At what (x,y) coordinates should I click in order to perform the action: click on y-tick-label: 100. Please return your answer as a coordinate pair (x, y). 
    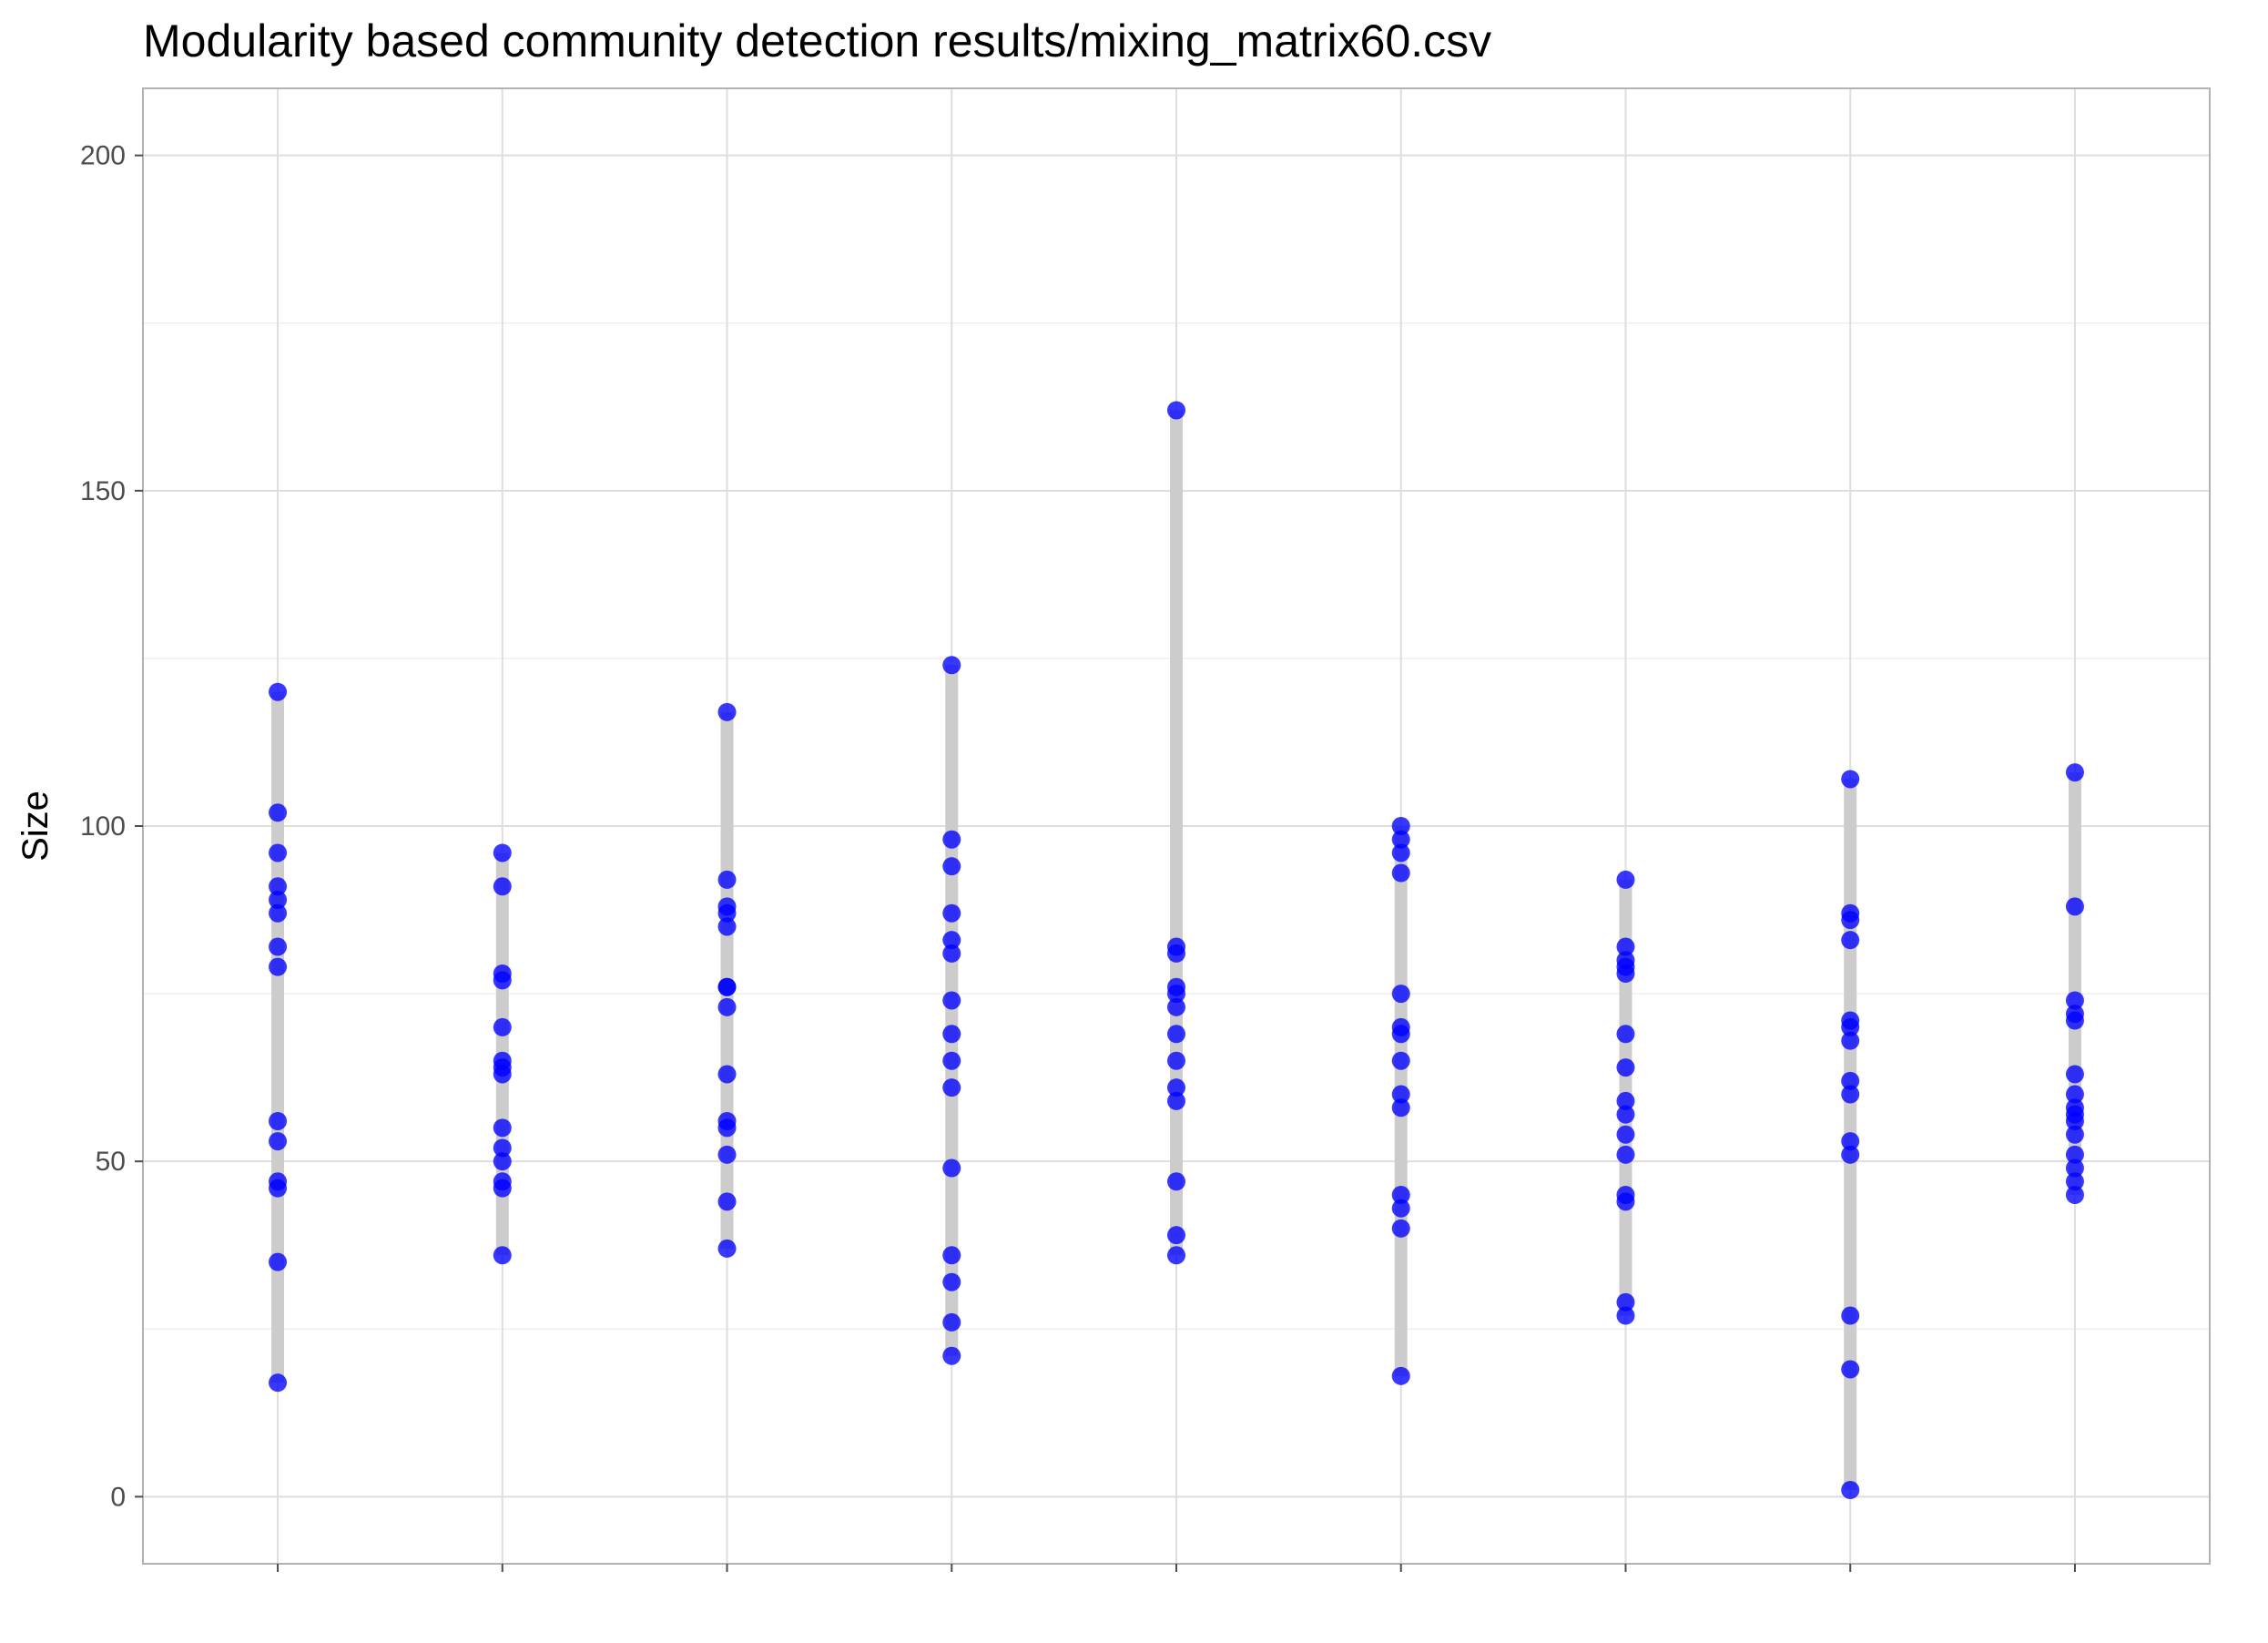
    Looking at the image, I should click on (103, 826).